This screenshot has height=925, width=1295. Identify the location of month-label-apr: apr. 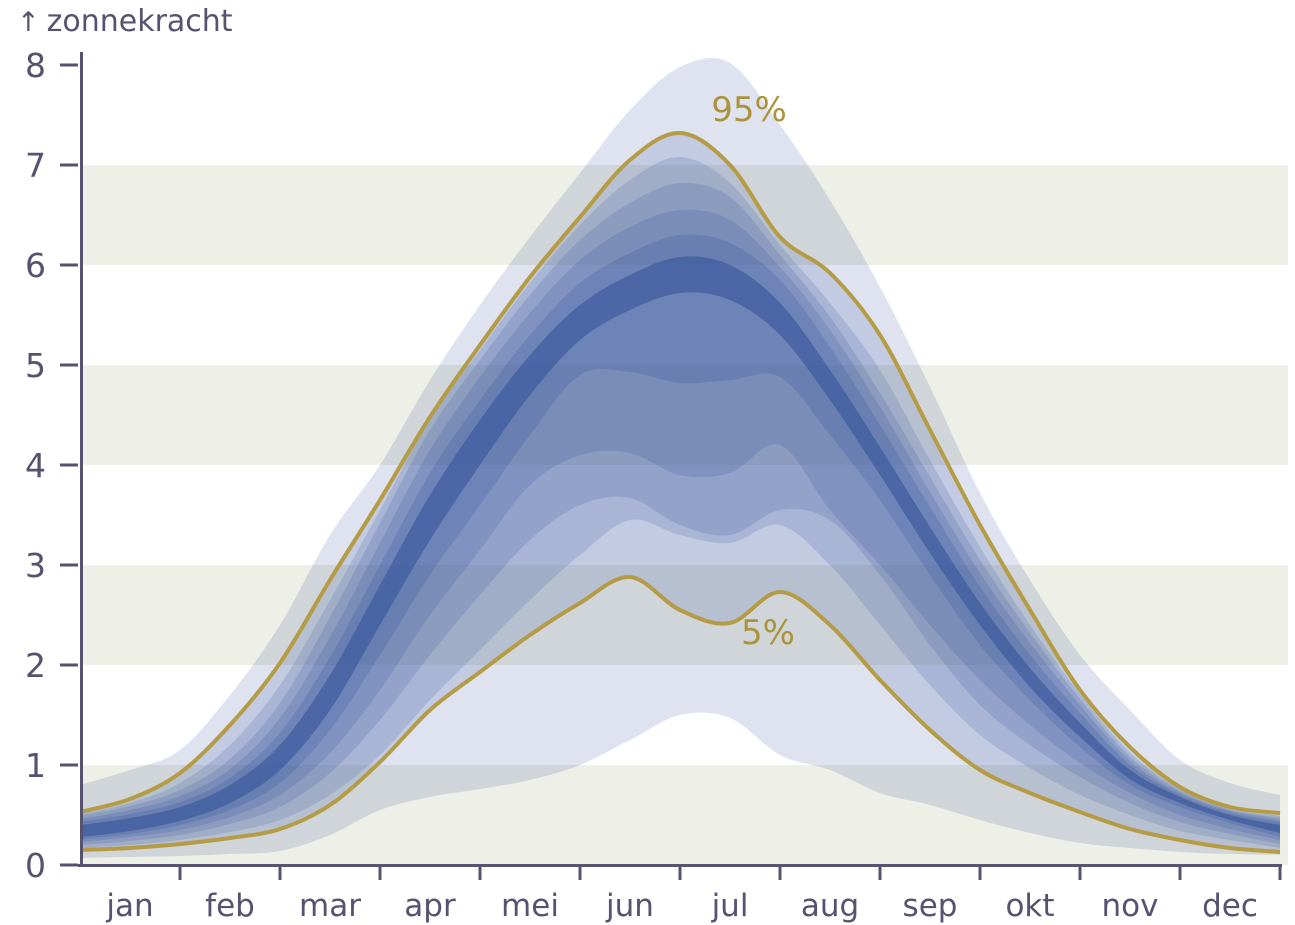
(430, 906).